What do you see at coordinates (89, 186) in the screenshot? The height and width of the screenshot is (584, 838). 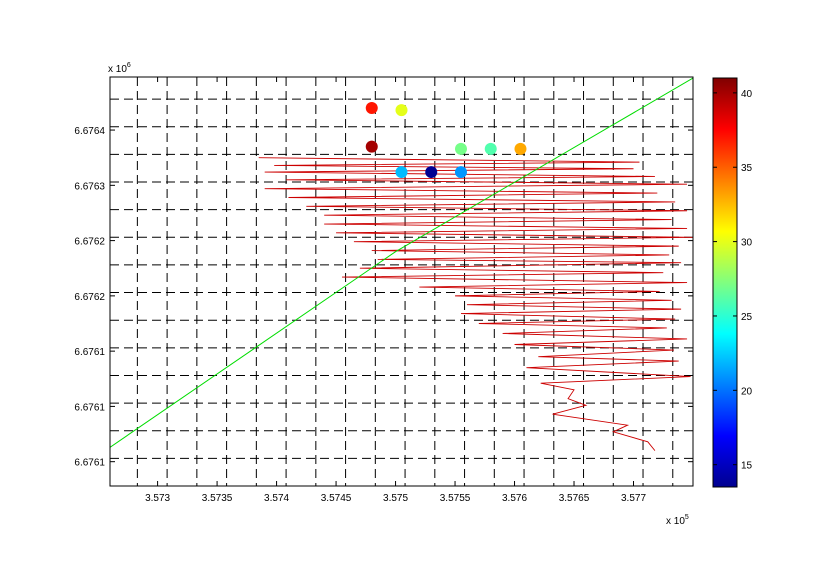 I see `y-tick-label: 6.6763` at bounding box center [89, 186].